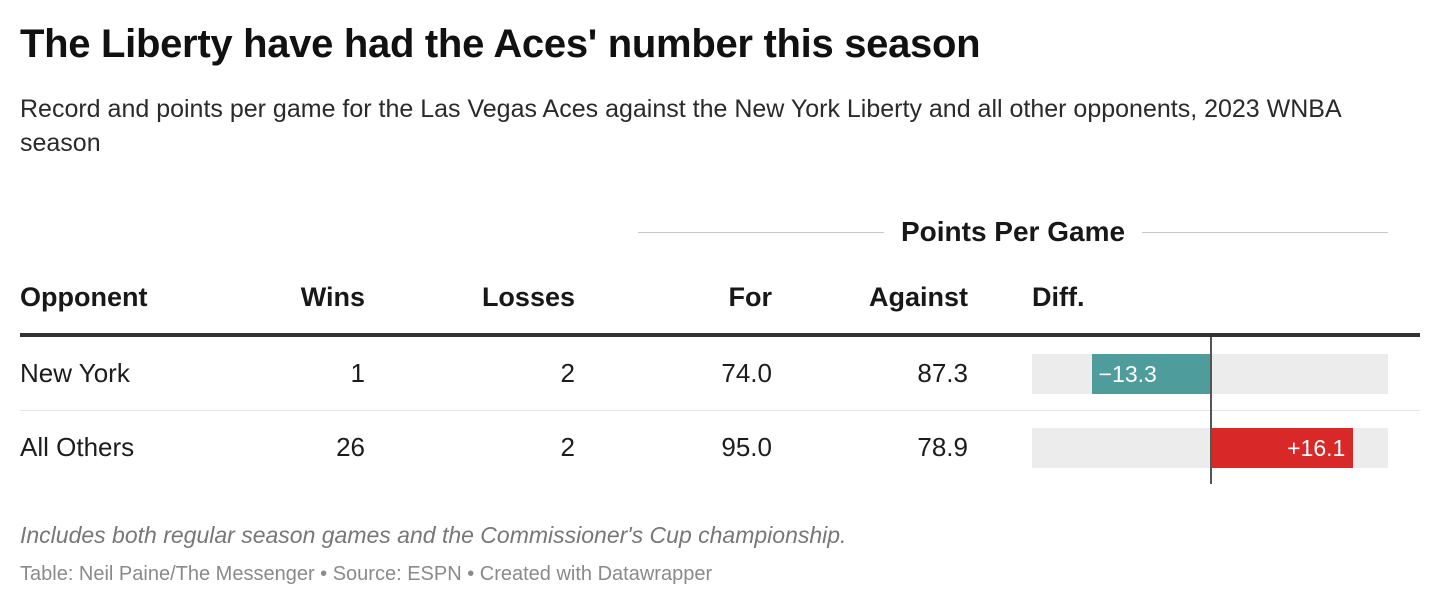 The width and height of the screenshot is (1440, 608). I want to click on column-header-wins: Wins, so click(332, 297).